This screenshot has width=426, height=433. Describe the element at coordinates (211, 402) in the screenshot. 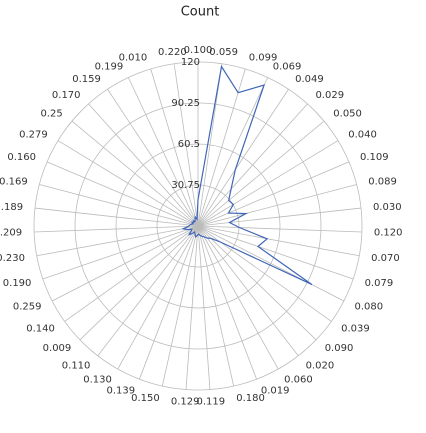

I see `category-label: 0.119` at that location.